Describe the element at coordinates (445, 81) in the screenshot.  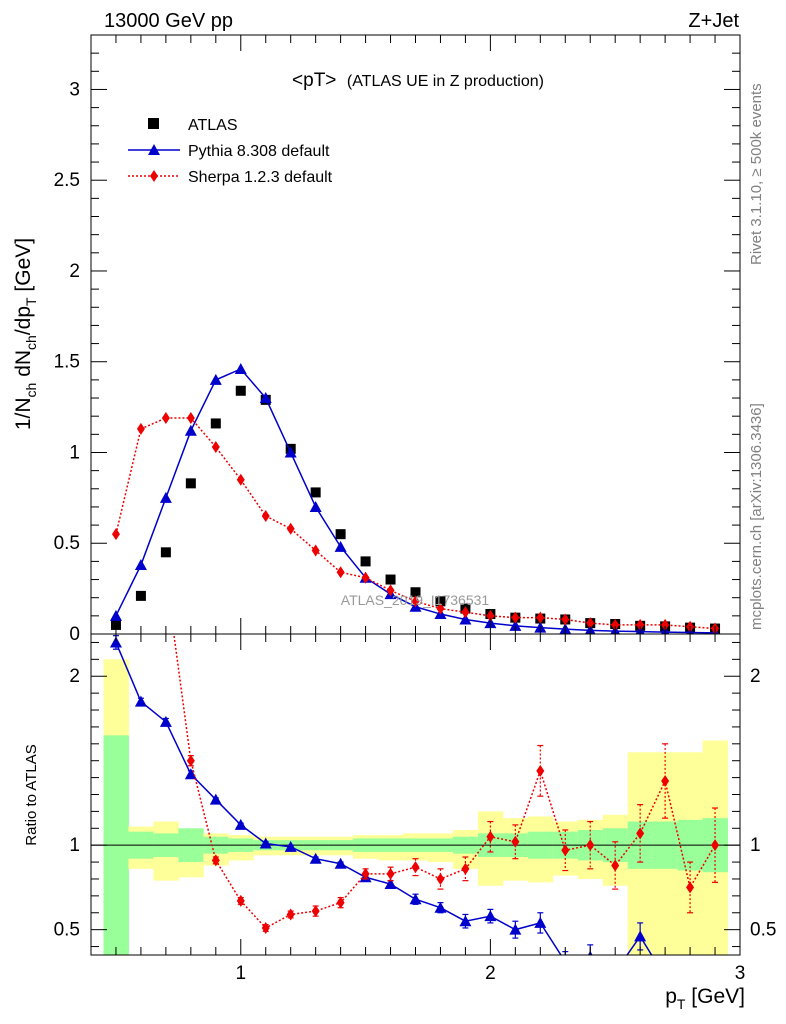
I see `chart-title-sub: (ATLAS UE in Z production)` at that location.